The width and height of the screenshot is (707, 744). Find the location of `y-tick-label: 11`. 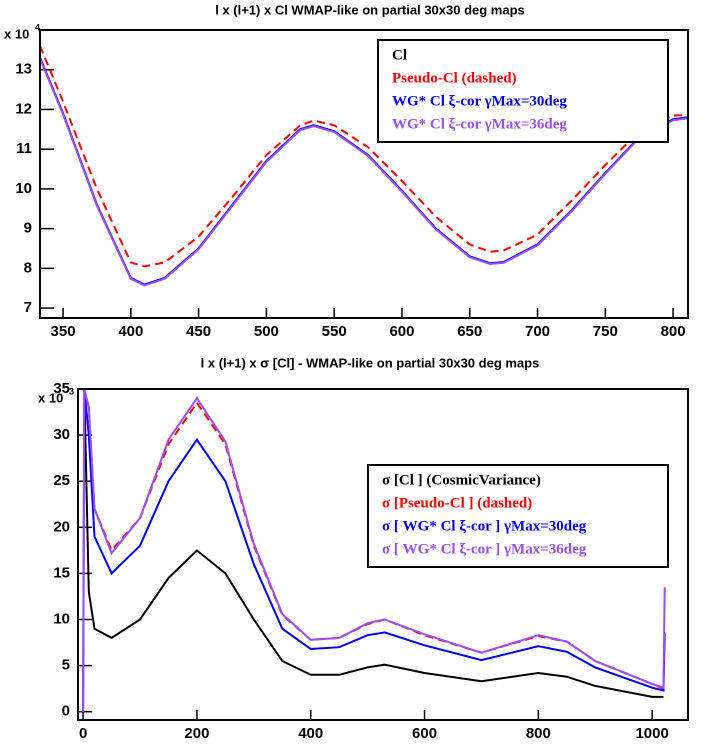

y-tick-label: 11 is located at coordinates (24, 148).